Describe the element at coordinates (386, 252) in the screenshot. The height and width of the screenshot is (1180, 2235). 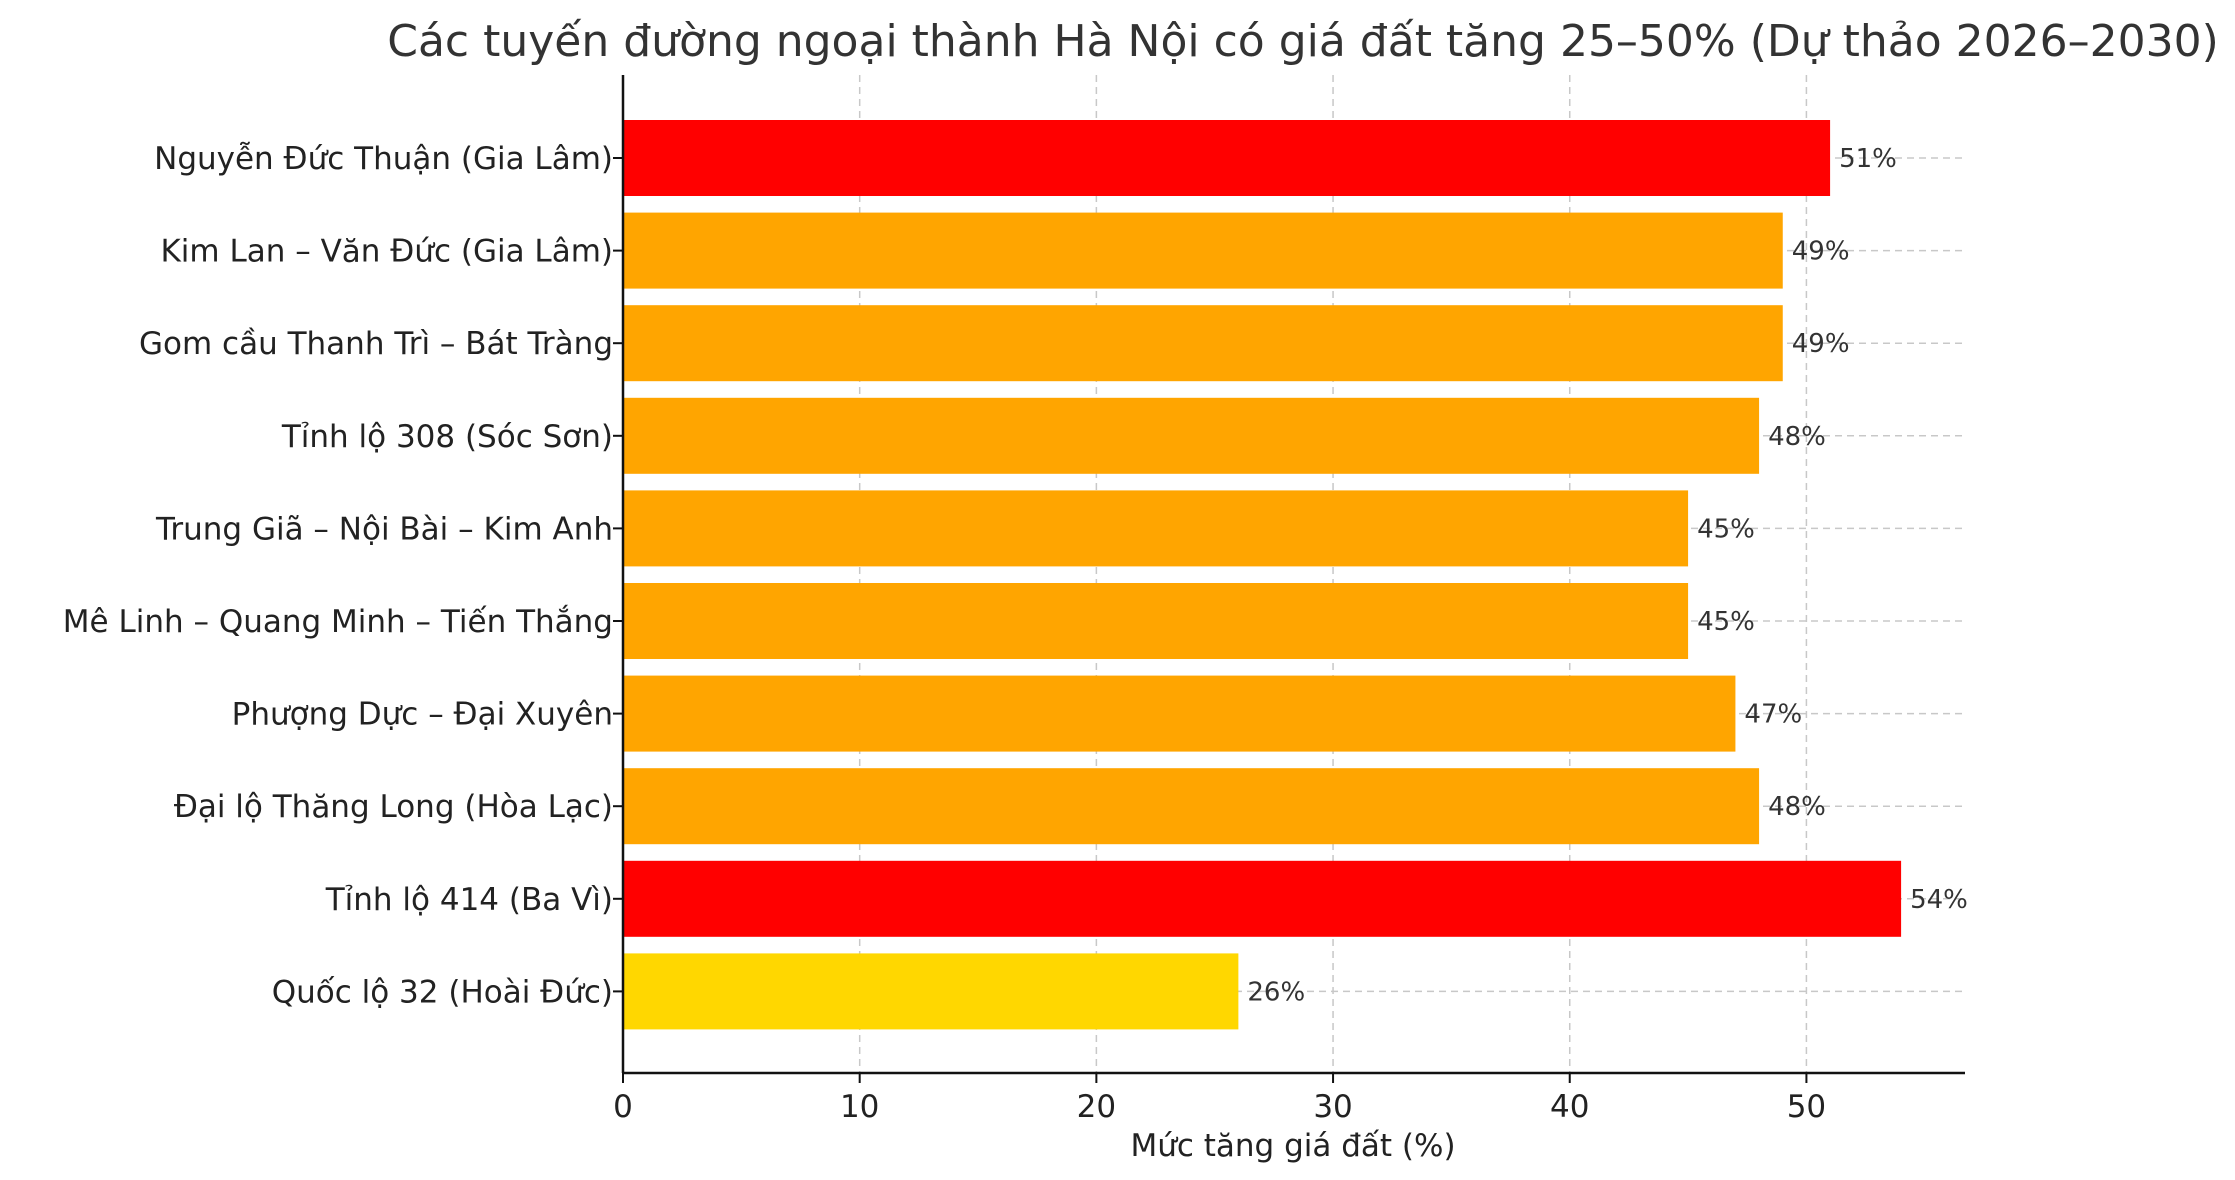
I see `y-tick-label: Kim Lan – Văn Đức (Gia Lâm)` at that location.